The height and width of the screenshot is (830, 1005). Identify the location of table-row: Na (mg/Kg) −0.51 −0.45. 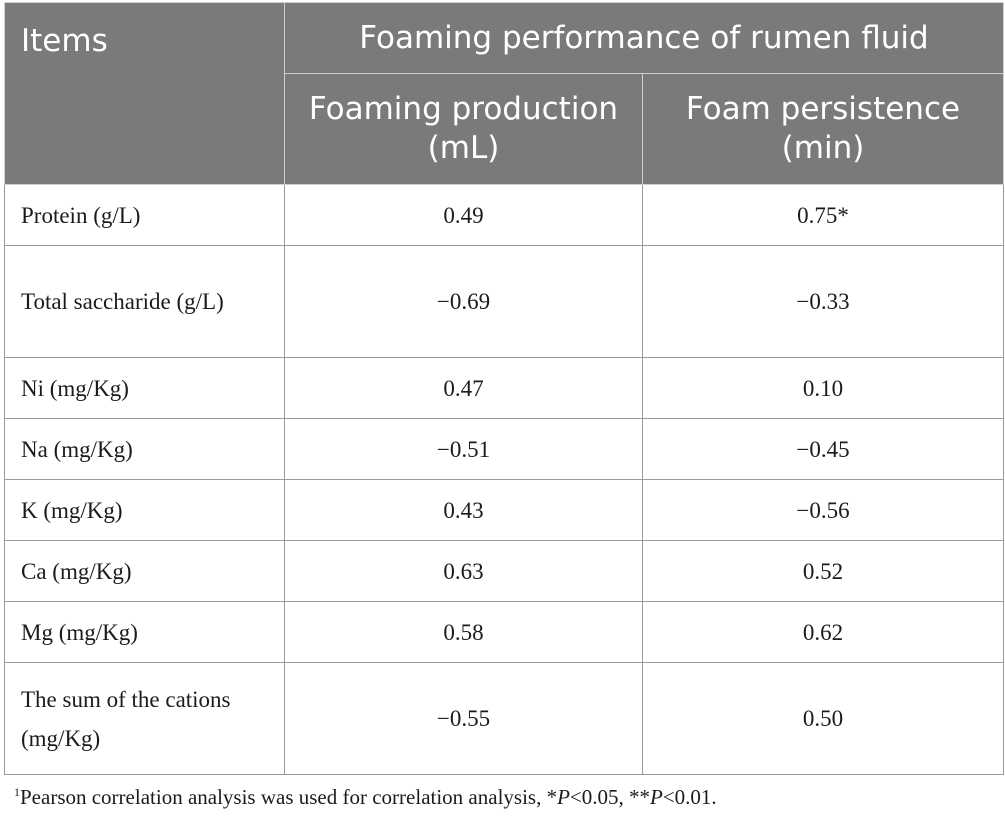
(504, 449).